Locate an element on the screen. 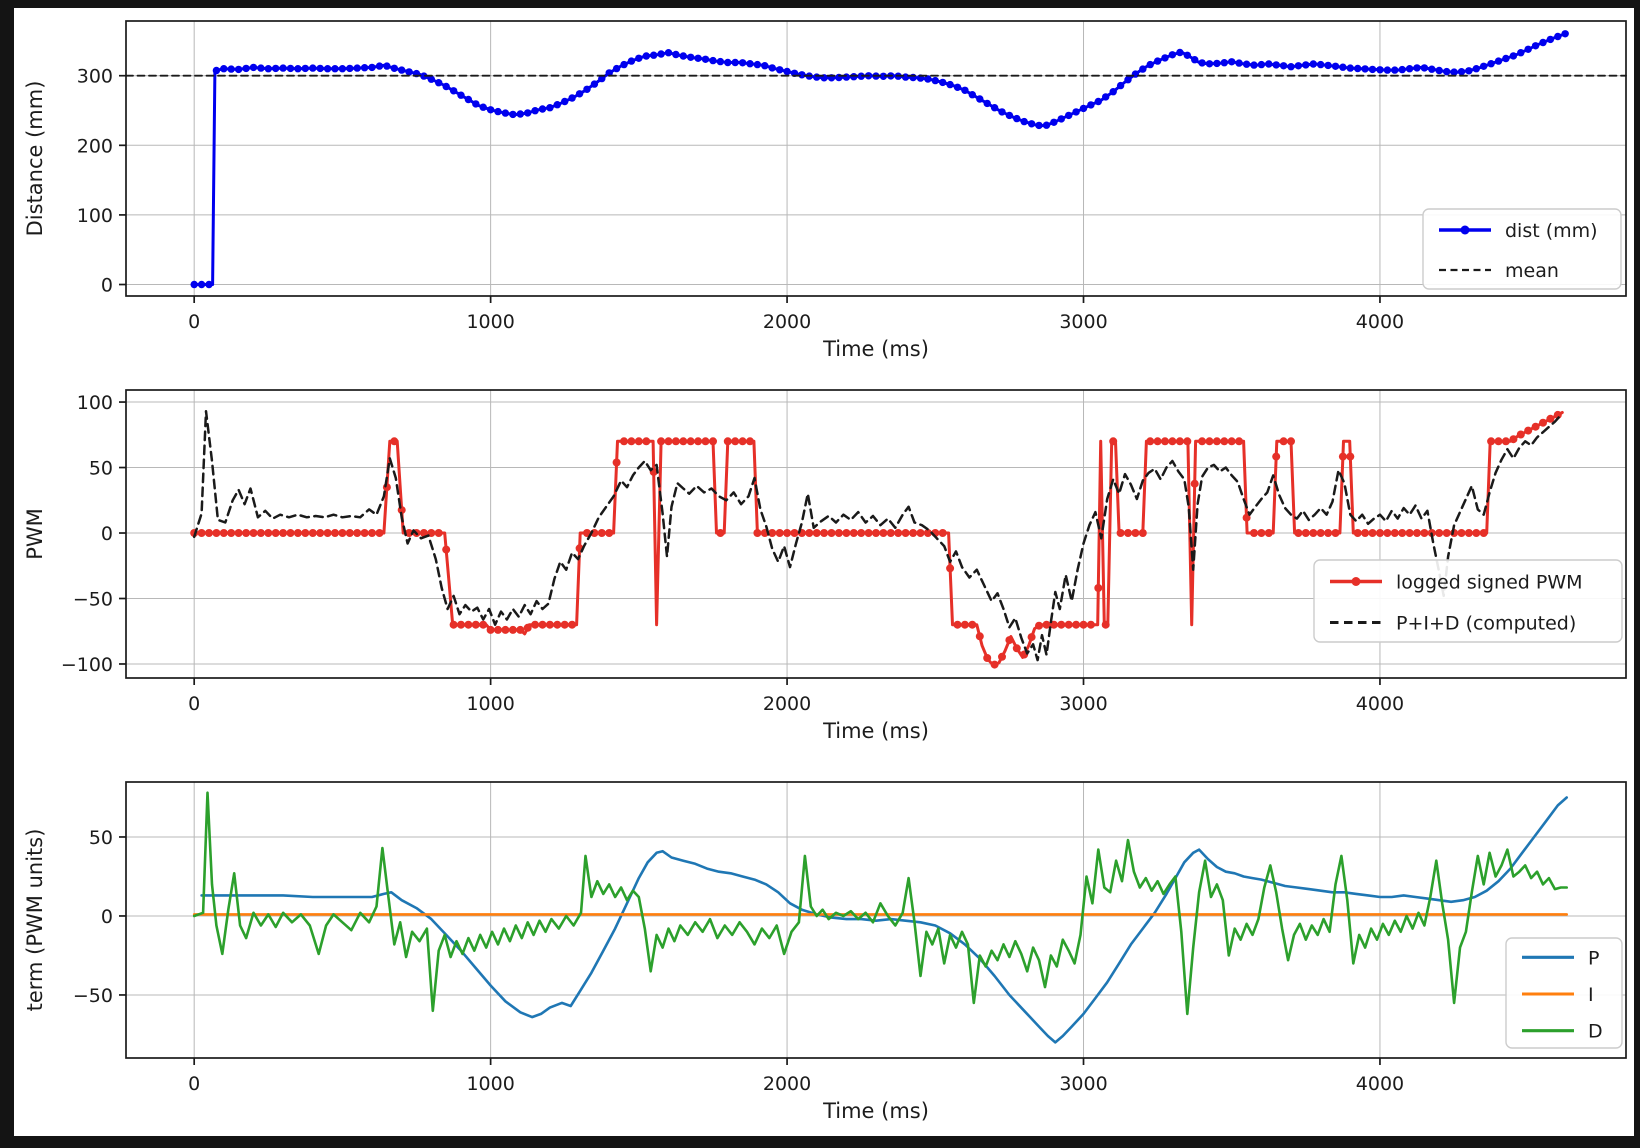 The height and width of the screenshot is (1148, 1640). y-tick-label: 200 is located at coordinates (95, 146).